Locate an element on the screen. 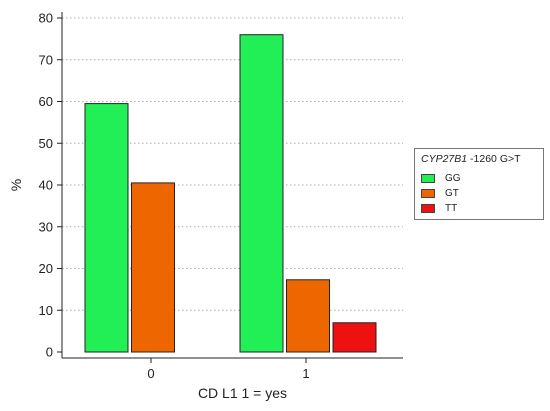  legend-swatch-tt is located at coordinates (428, 208).